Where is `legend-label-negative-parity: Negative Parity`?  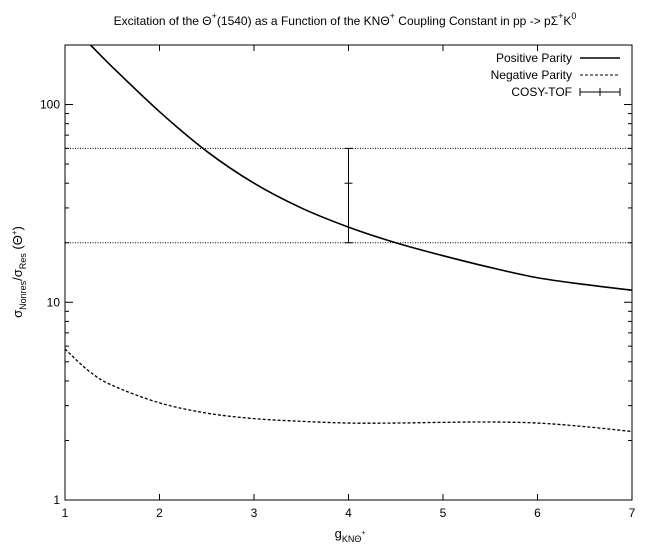 legend-label-negative-parity: Negative Parity is located at coordinates (531, 75).